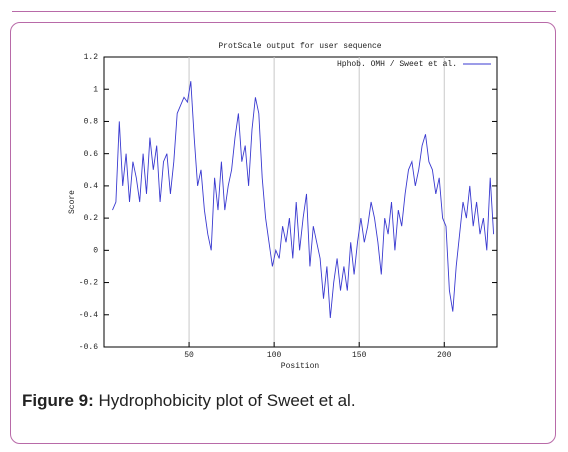  Describe the element at coordinates (91, 122) in the screenshot. I see `y-tick-label: 0.8` at that location.